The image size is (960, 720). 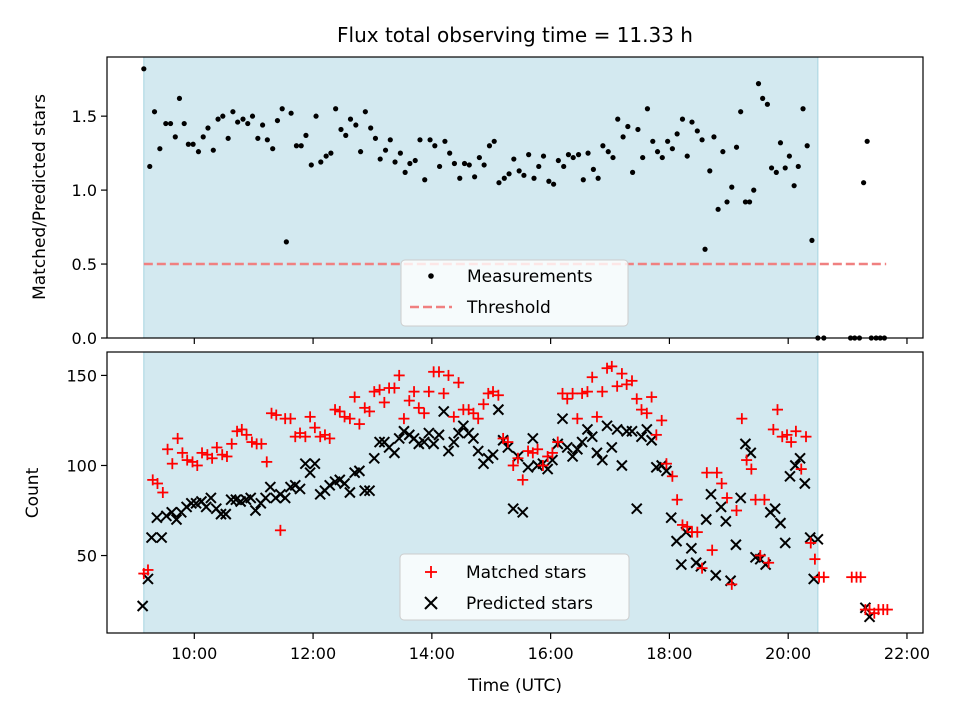 I want to click on y-tick-label: 0.0, so click(x=84, y=338).